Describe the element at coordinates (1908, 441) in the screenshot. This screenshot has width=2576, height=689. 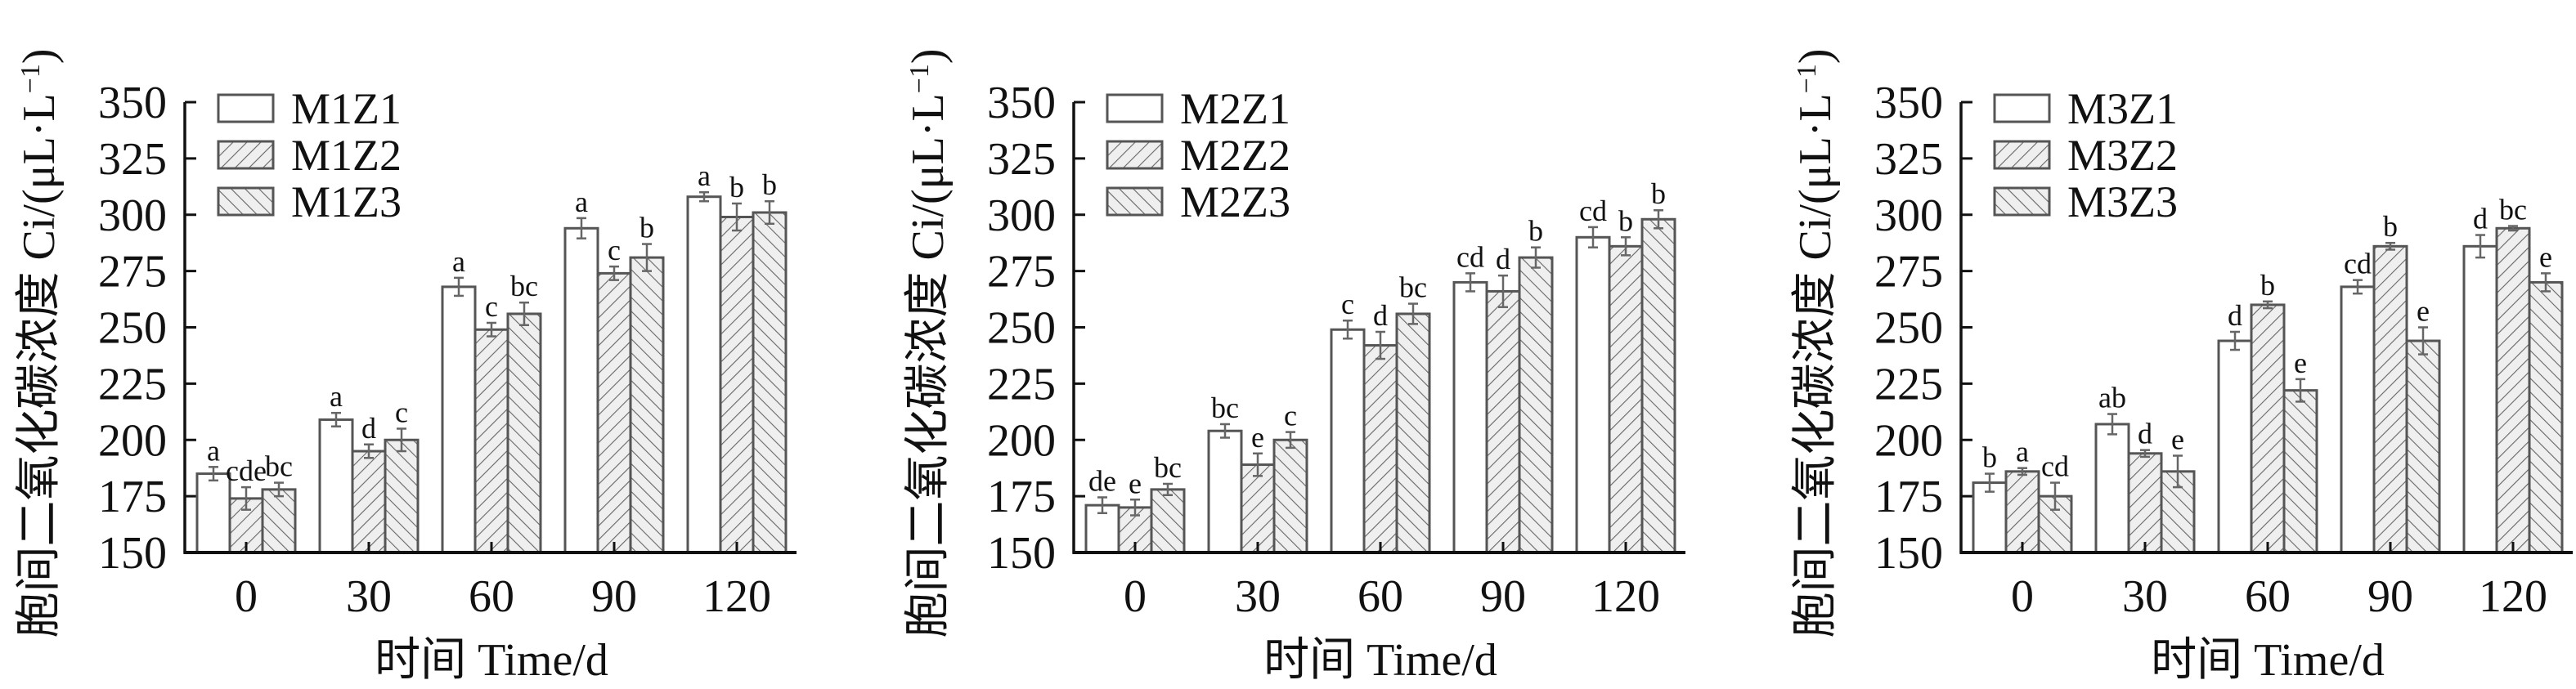
I see `y-tick-label: 200` at that location.